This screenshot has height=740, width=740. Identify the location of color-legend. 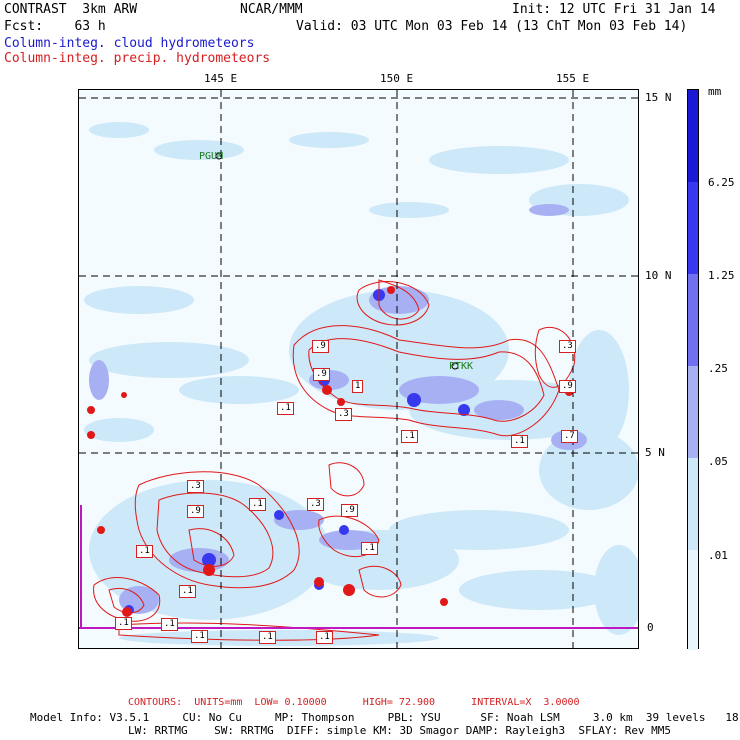
(693, 369).